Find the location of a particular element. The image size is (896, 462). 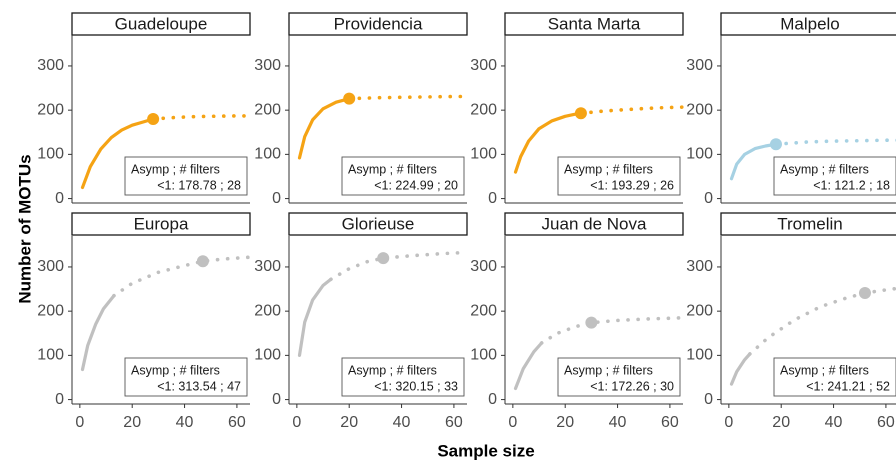

facet-title: Malpelo is located at coordinates (810, 23).